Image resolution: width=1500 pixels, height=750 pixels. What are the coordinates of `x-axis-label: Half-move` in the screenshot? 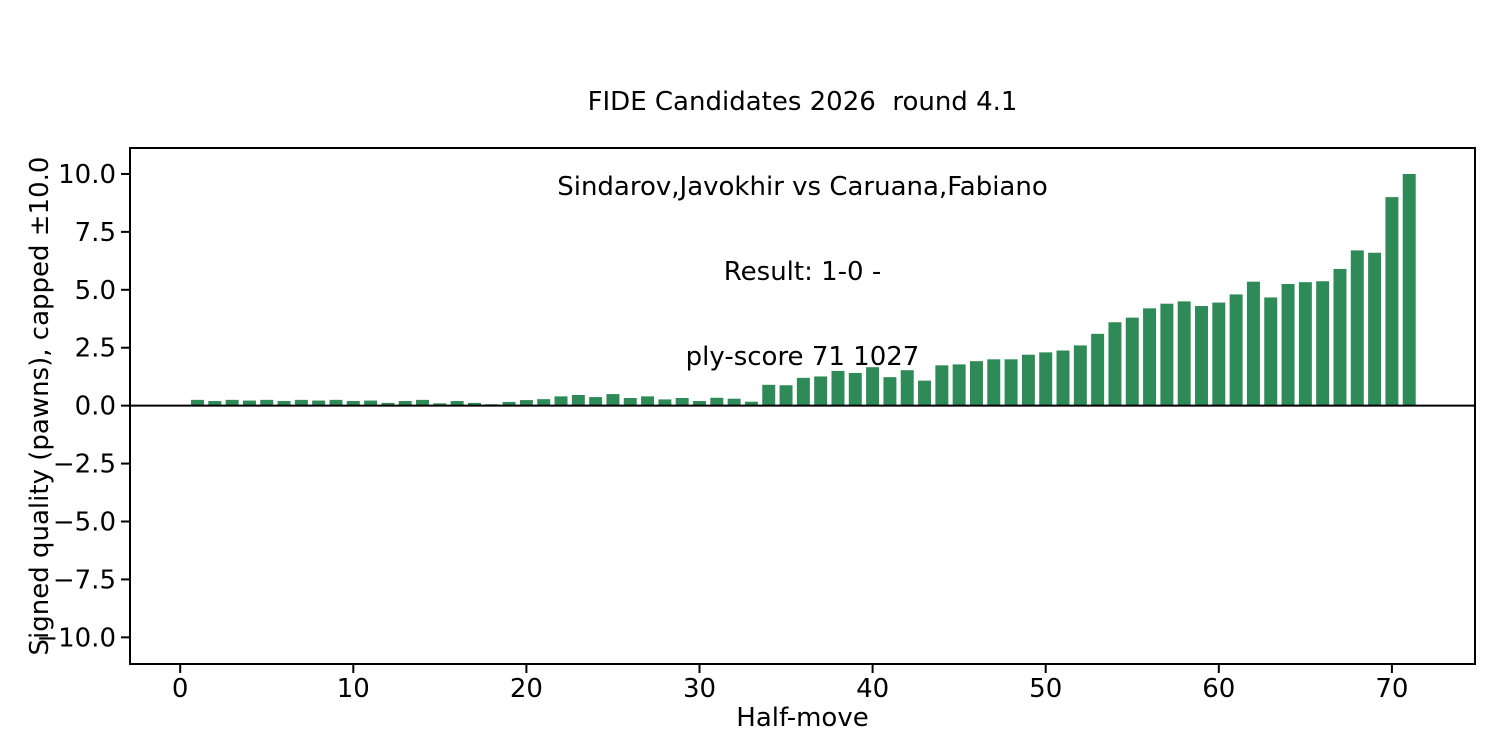 It's located at (802, 718).